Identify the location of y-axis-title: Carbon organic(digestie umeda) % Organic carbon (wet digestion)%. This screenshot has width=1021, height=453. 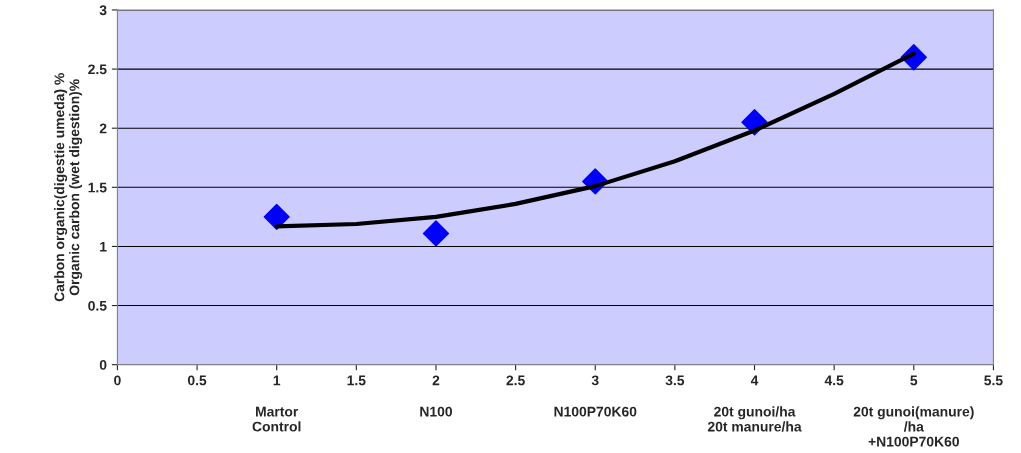
(68, 187).